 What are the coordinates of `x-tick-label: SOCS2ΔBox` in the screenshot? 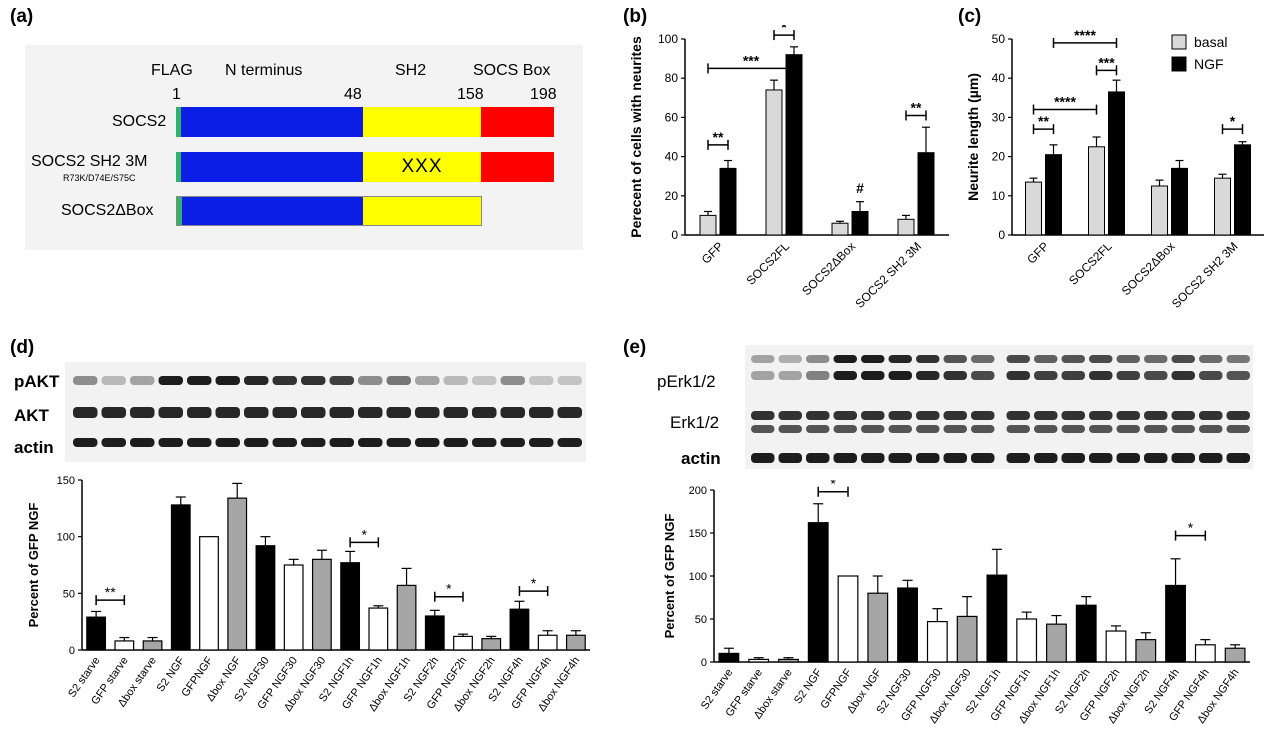 It's located at (1148, 268).